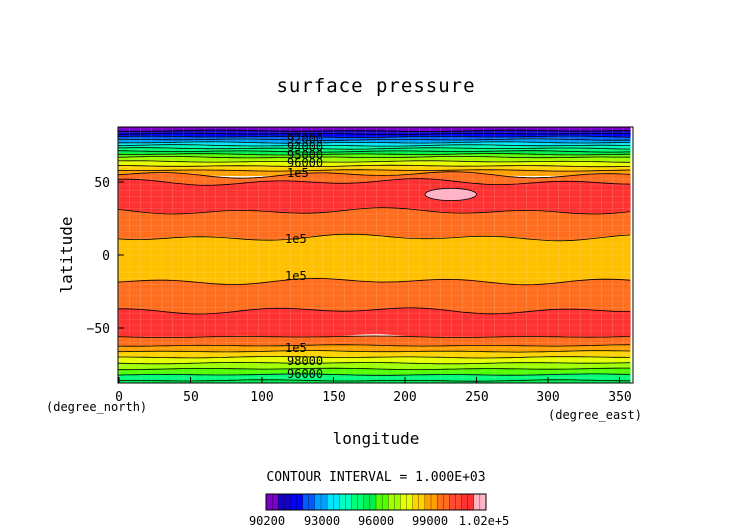  Describe the element at coordinates (322, 521) in the screenshot. I see `colorbar-tick-label: 93000` at that location.